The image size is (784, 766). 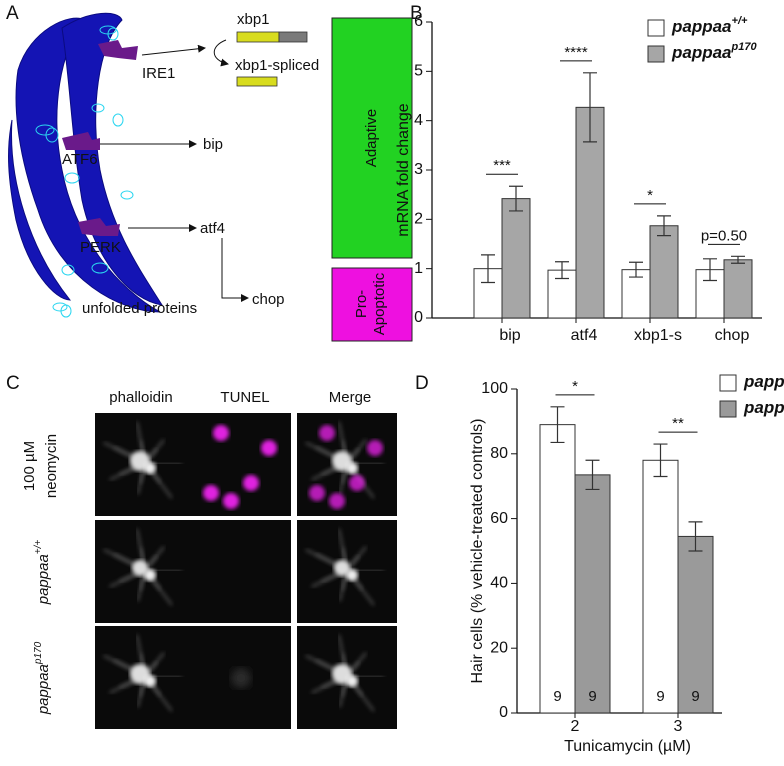 What do you see at coordinates (158, 73) in the screenshot?
I see `receptor-label: IRE1` at bounding box center [158, 73].